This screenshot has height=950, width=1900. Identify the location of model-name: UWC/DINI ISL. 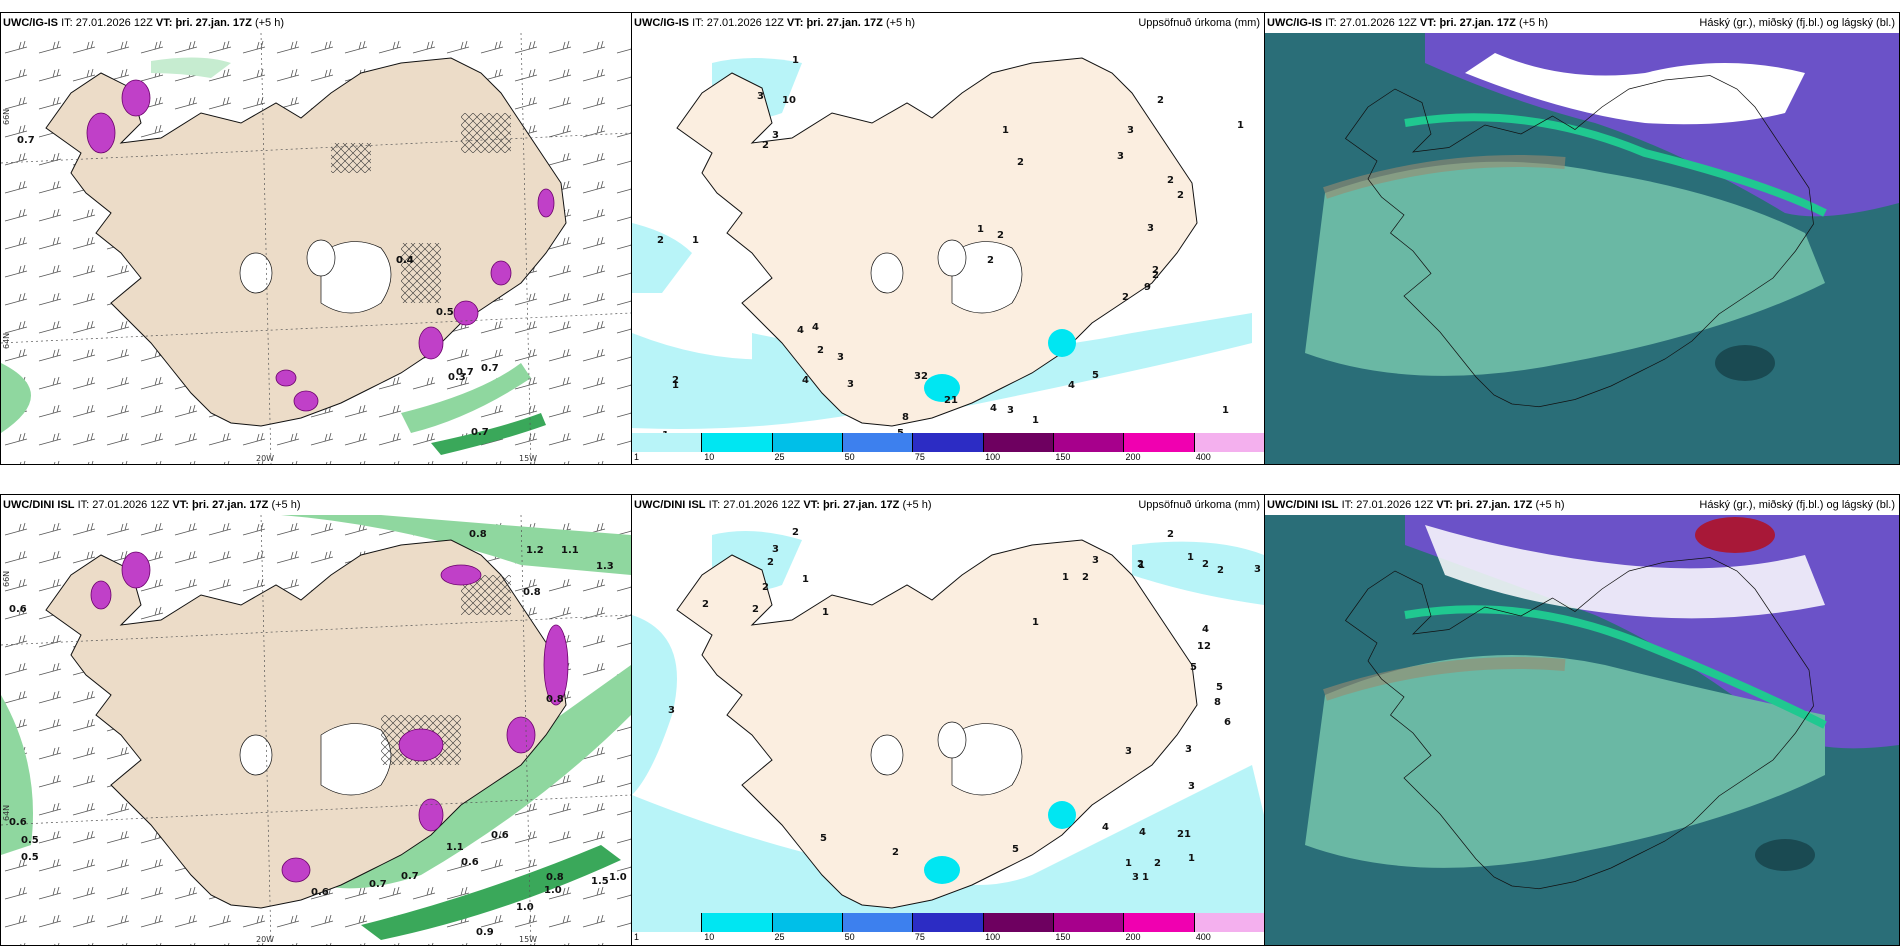
(670, 505).